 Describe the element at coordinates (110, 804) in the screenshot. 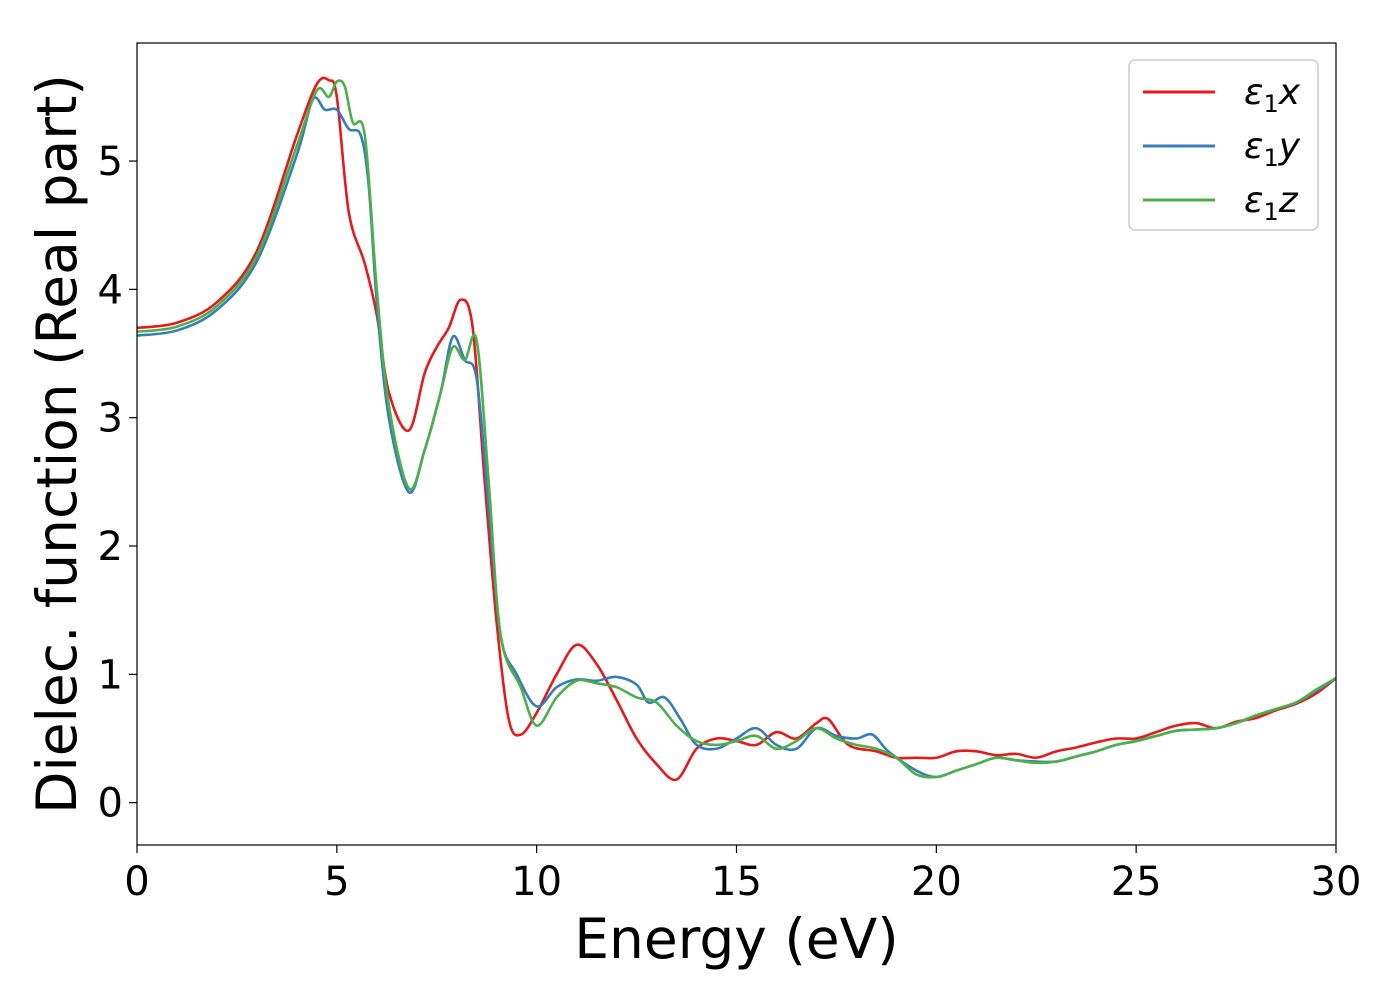

I see `y-tick-label: 0` at that location.